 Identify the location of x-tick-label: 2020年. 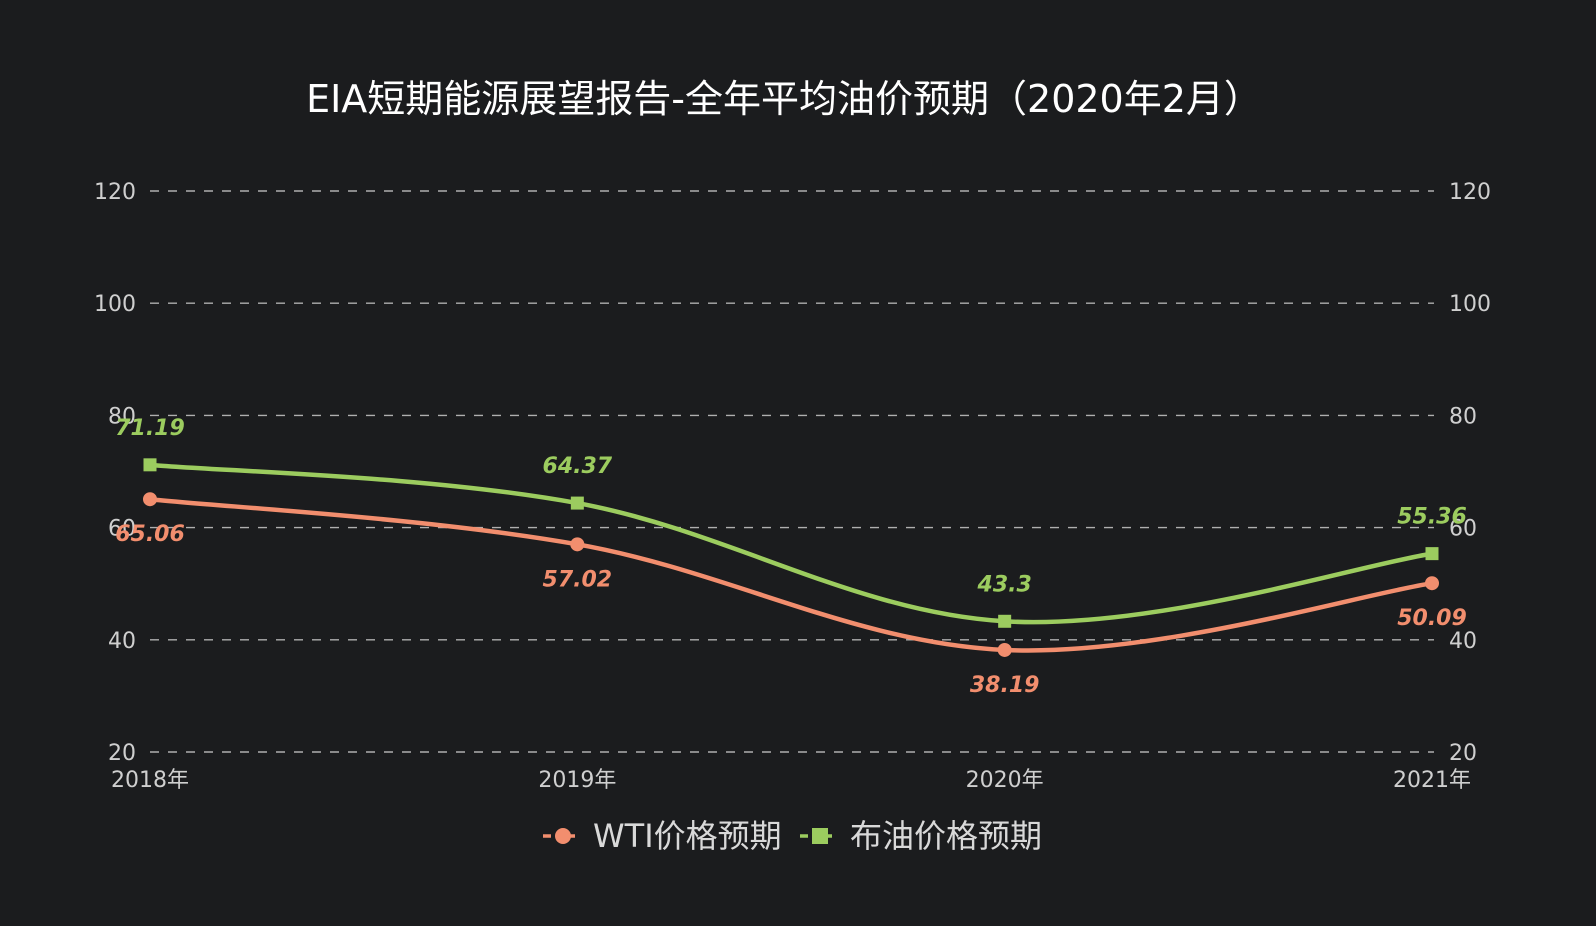
(1005, 780).